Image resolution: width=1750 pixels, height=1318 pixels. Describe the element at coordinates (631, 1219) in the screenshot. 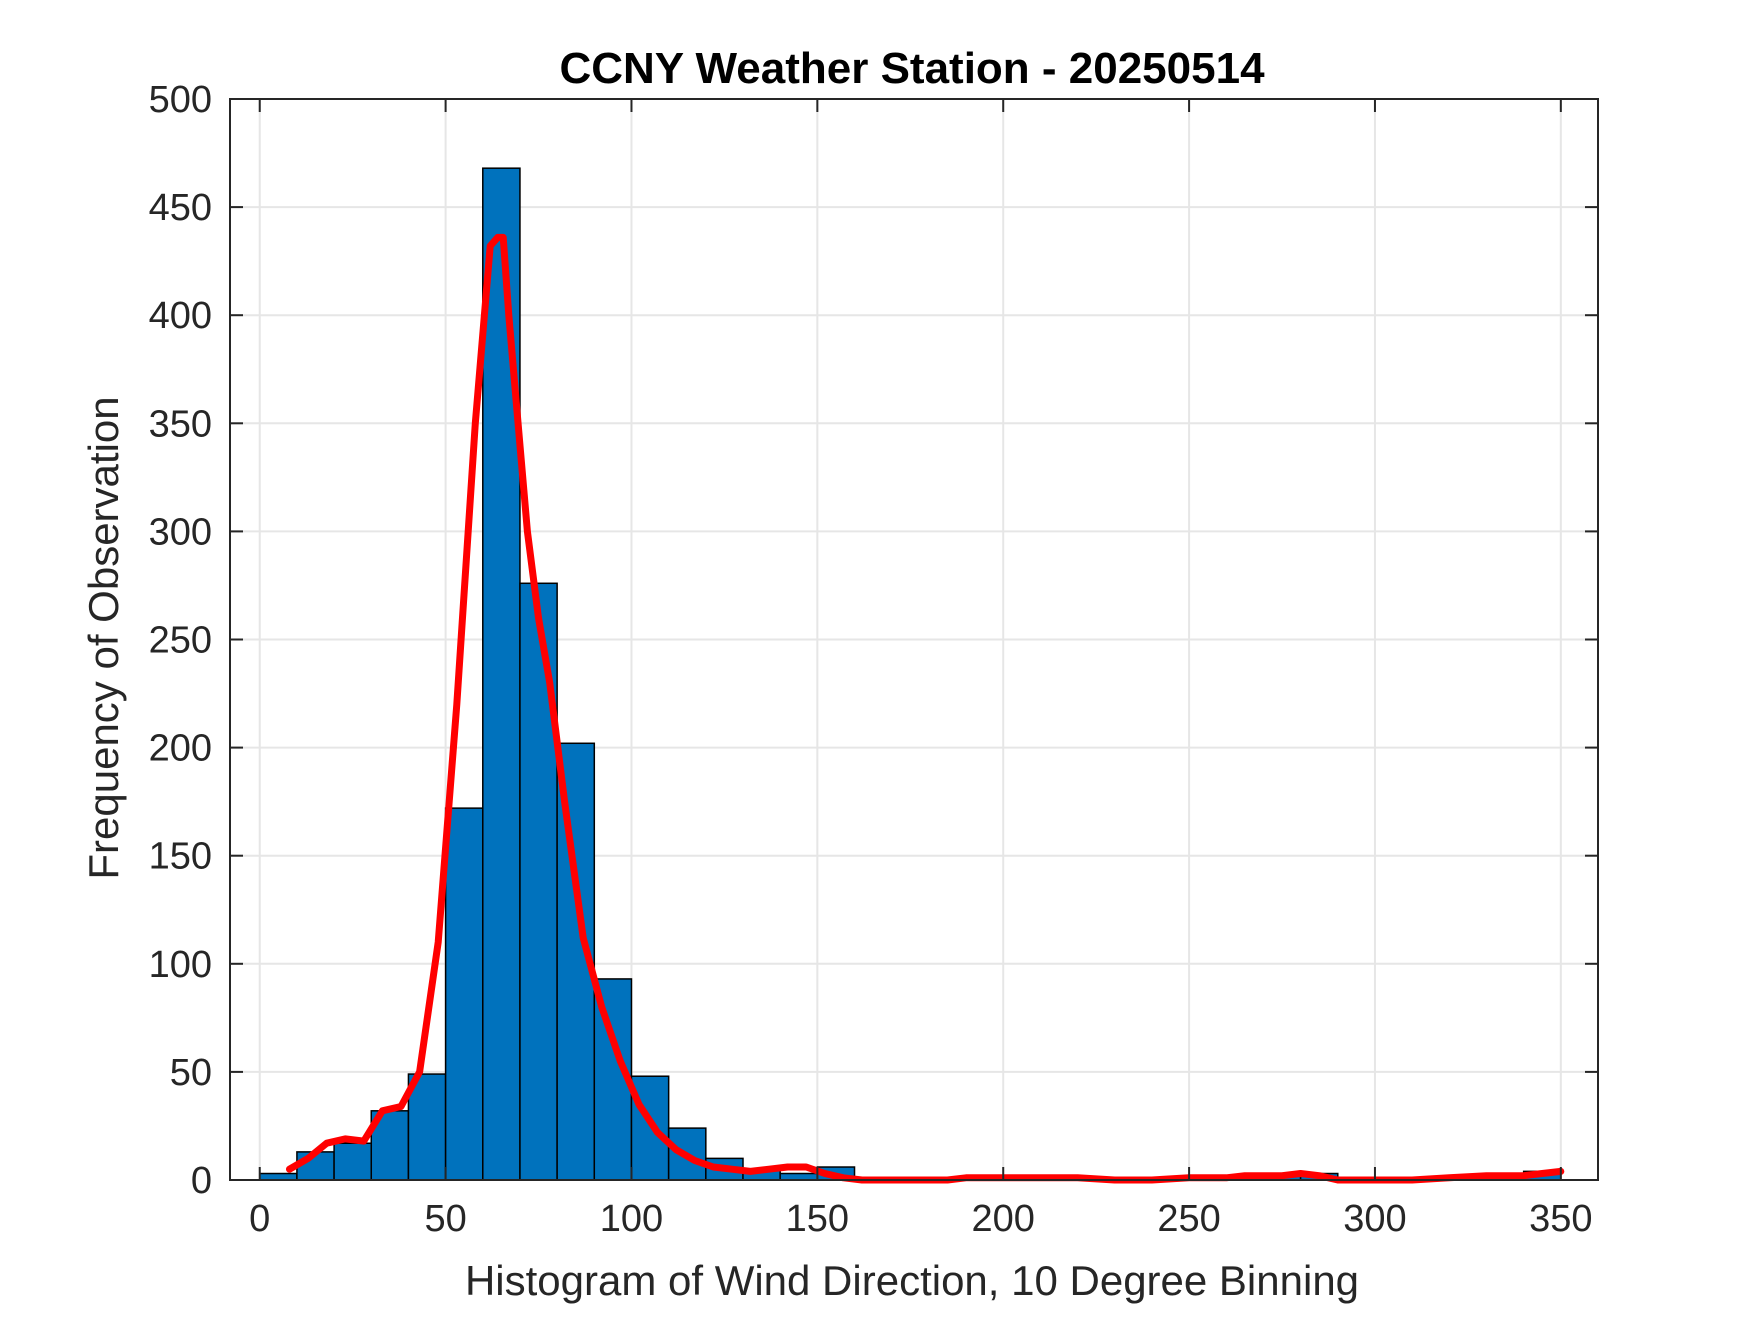

I see `x-tick-label: 100` at that location.